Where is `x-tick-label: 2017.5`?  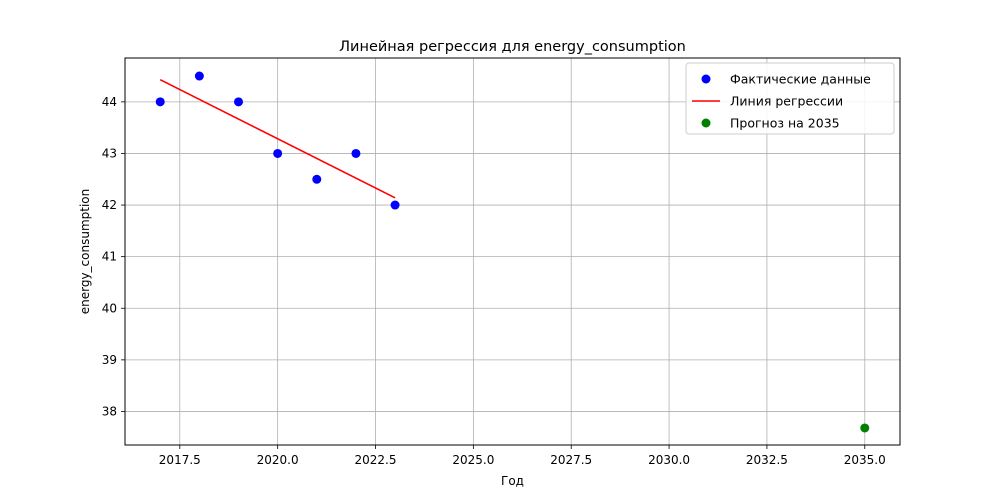
x-tick-label: 2017.5 is located at coordinates (180, 460).